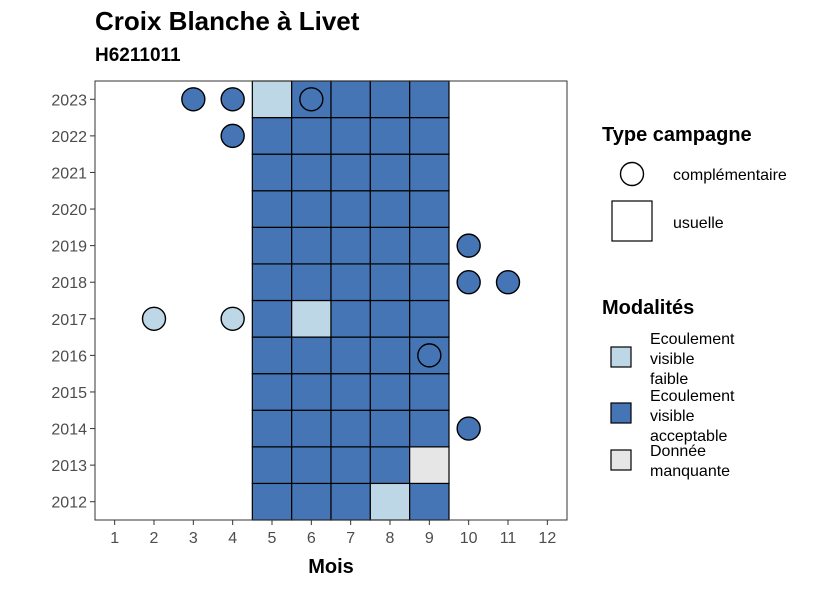 The image size is (826, 590). I want to click on y-tick-label-2013: 2013, so click(69, 466).